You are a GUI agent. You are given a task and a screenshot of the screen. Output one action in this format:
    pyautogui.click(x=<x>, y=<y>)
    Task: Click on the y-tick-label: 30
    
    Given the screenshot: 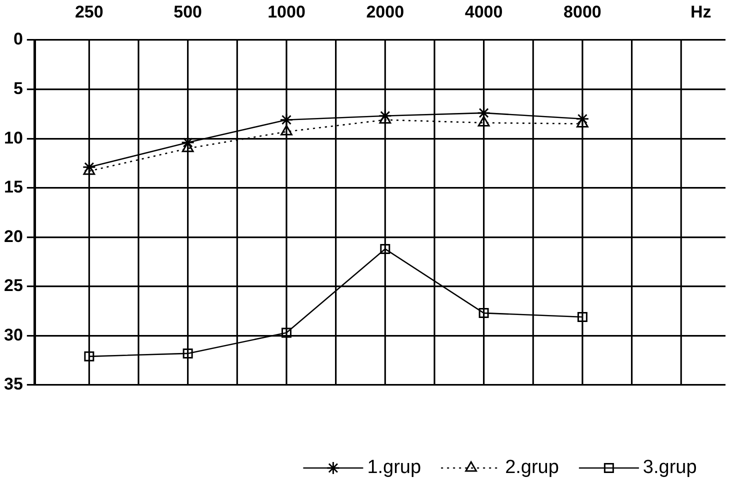 What is the action you would take?
    pyautogui.click(x=13, y=334)
    